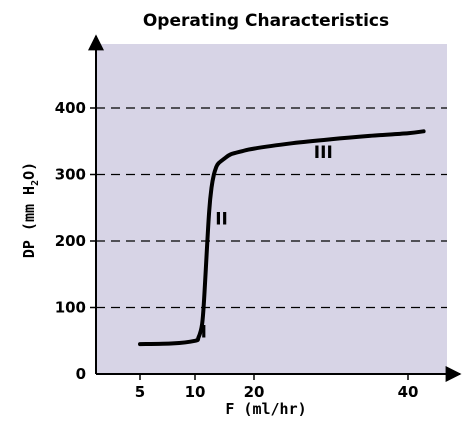  What do you see at coordinates (265, 409) in the screenshot?
I see `x-axis-label: F (ml/hr)` at bounding box center [265, 409].